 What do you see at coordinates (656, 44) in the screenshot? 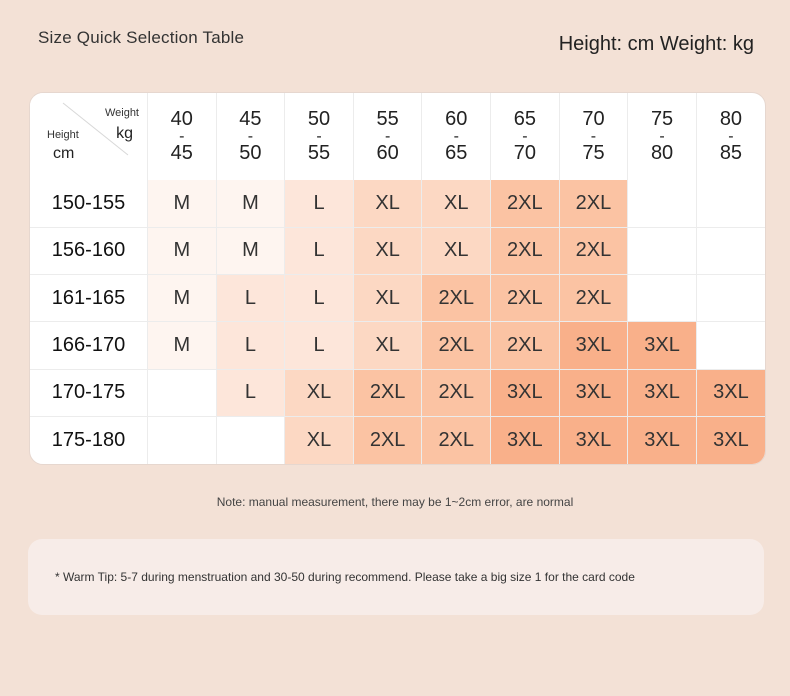
I see `units-legend: Height: cm Weight: kg` at bounding box center [656, 44].